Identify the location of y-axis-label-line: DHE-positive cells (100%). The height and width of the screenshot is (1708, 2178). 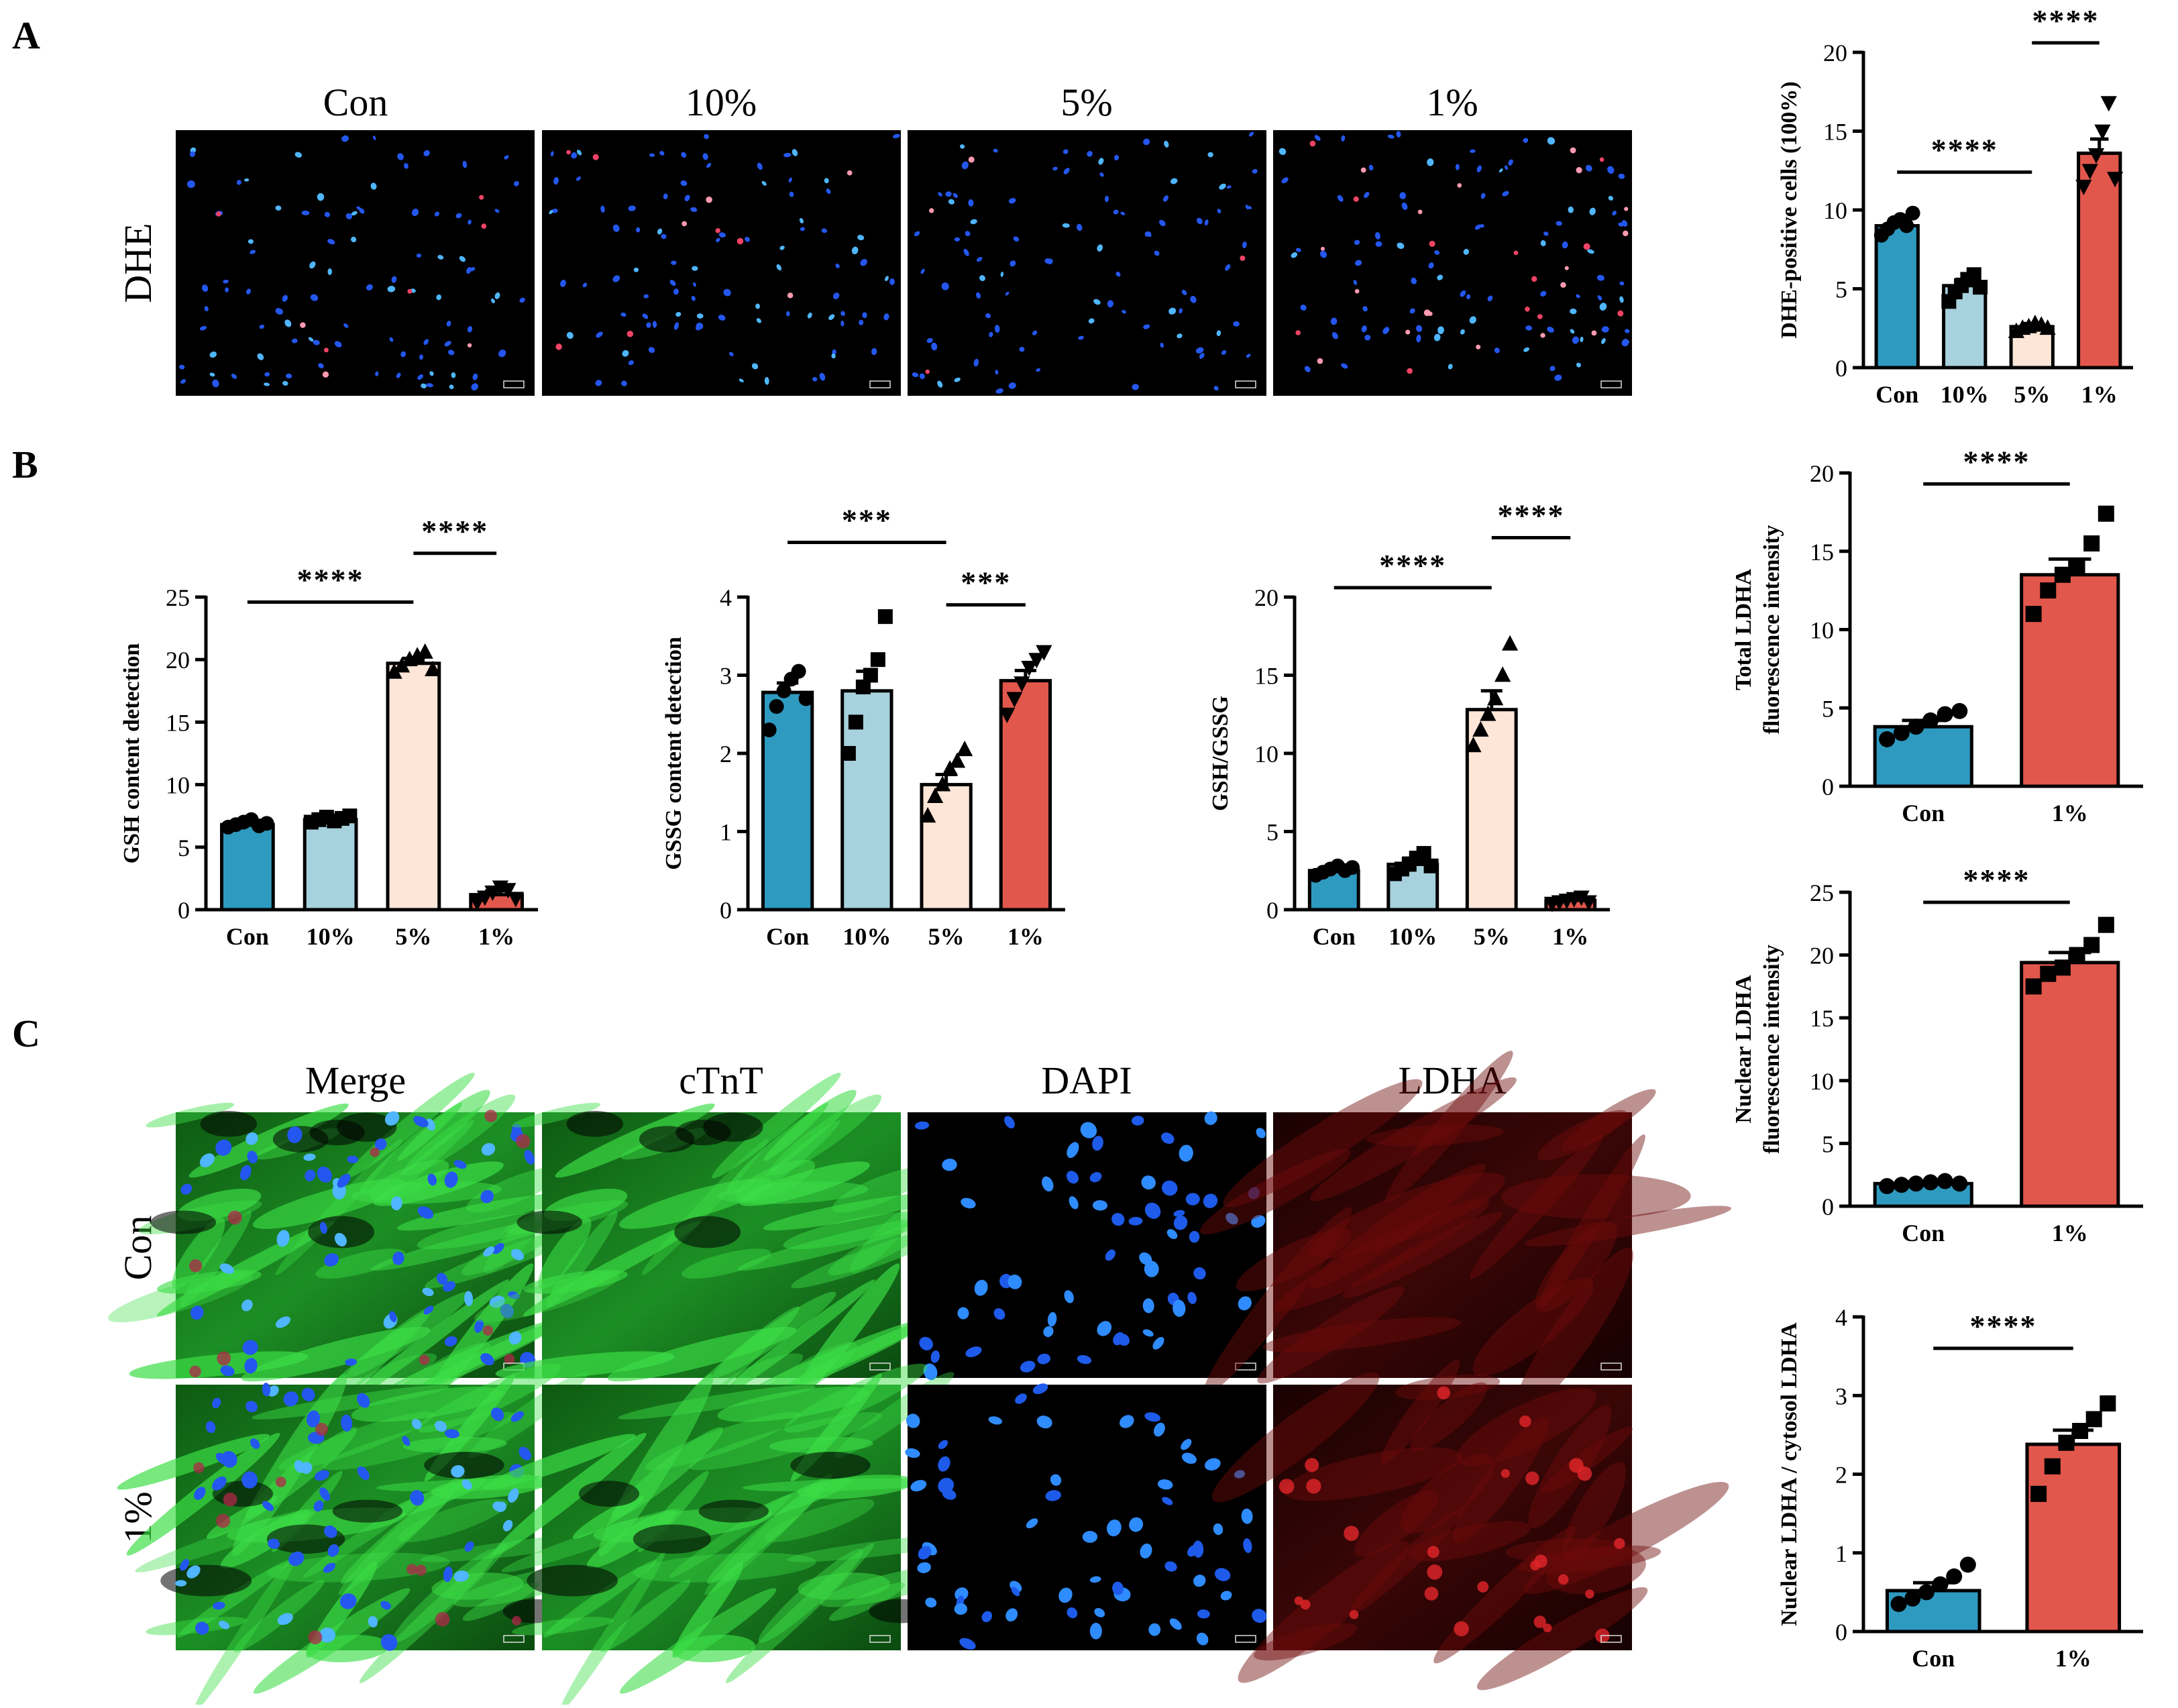
(1789, 209).